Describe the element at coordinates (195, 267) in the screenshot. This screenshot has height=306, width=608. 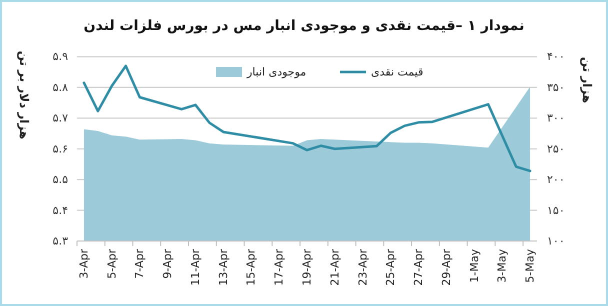
I see `x-tick-label: 11-Apr` at that location.